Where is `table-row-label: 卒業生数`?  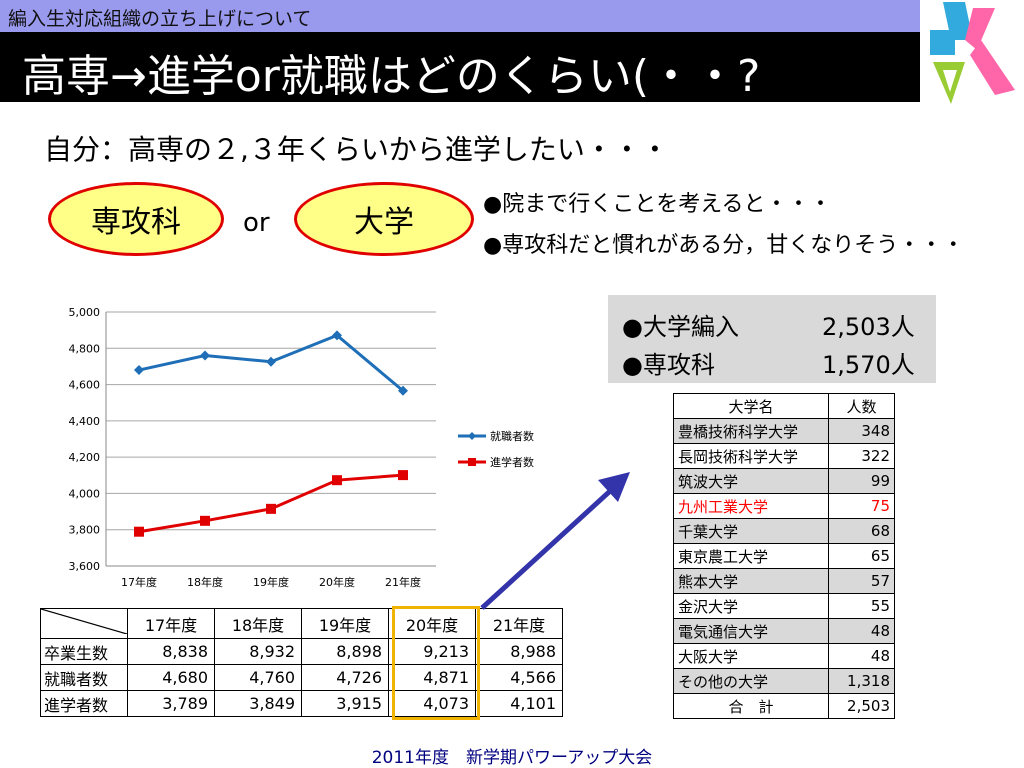
table-row-label: 卒業生数 is located at coordinates (84, 651).